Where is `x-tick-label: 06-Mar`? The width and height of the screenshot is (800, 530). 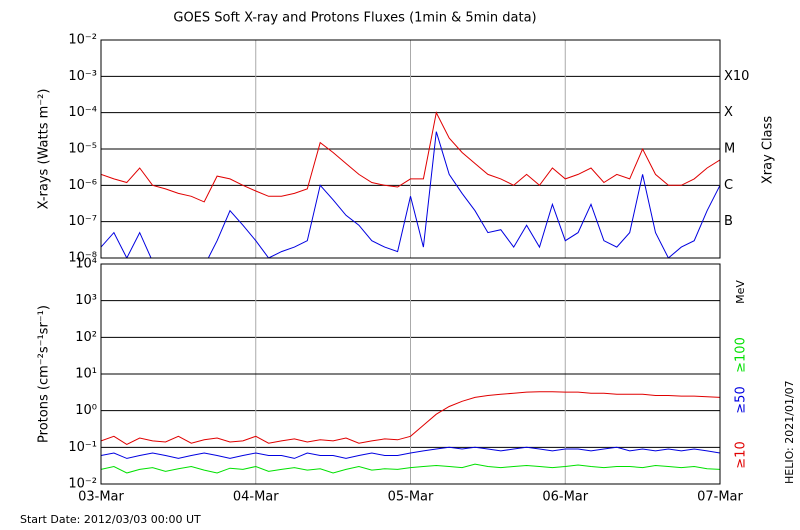
x-tick-label: 06-Mar is located at coordinates (565, 497).